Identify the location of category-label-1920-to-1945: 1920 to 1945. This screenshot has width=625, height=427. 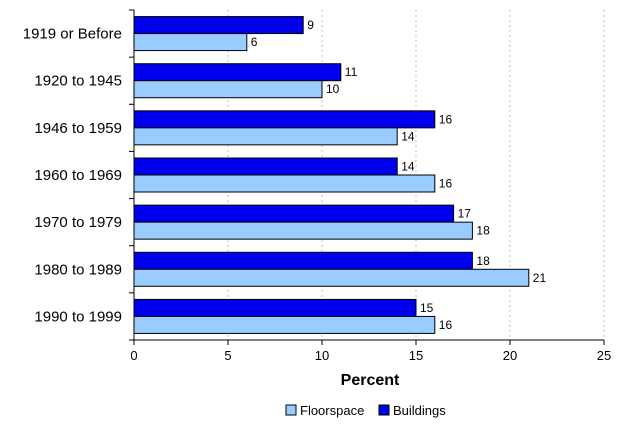
(78, 81).